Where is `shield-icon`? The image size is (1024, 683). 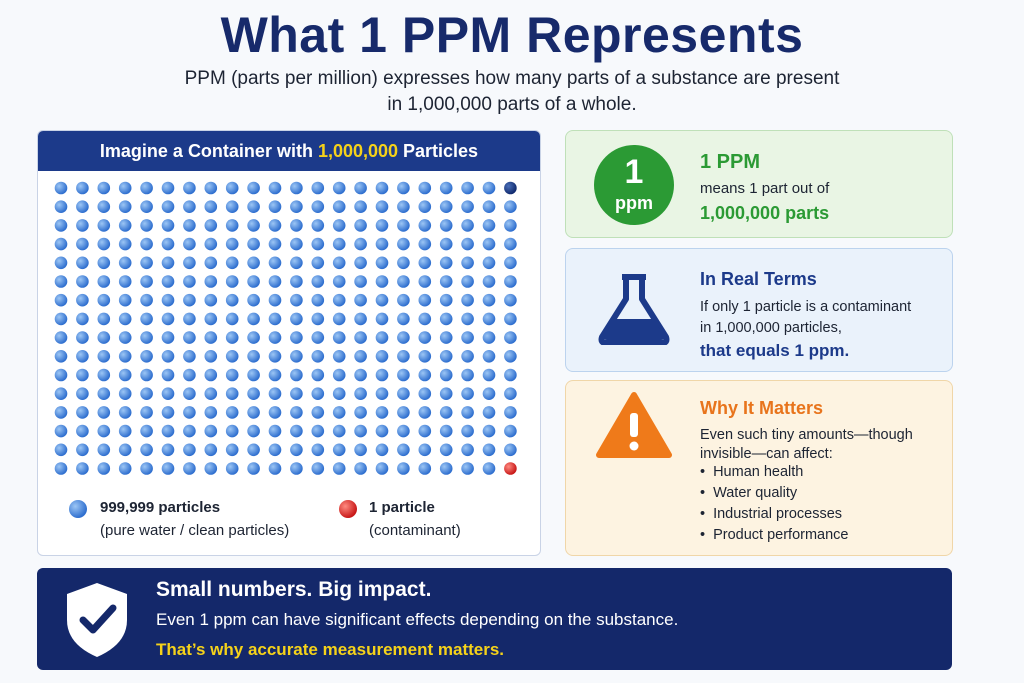
shield-icon is located at coordinates (97, 620).